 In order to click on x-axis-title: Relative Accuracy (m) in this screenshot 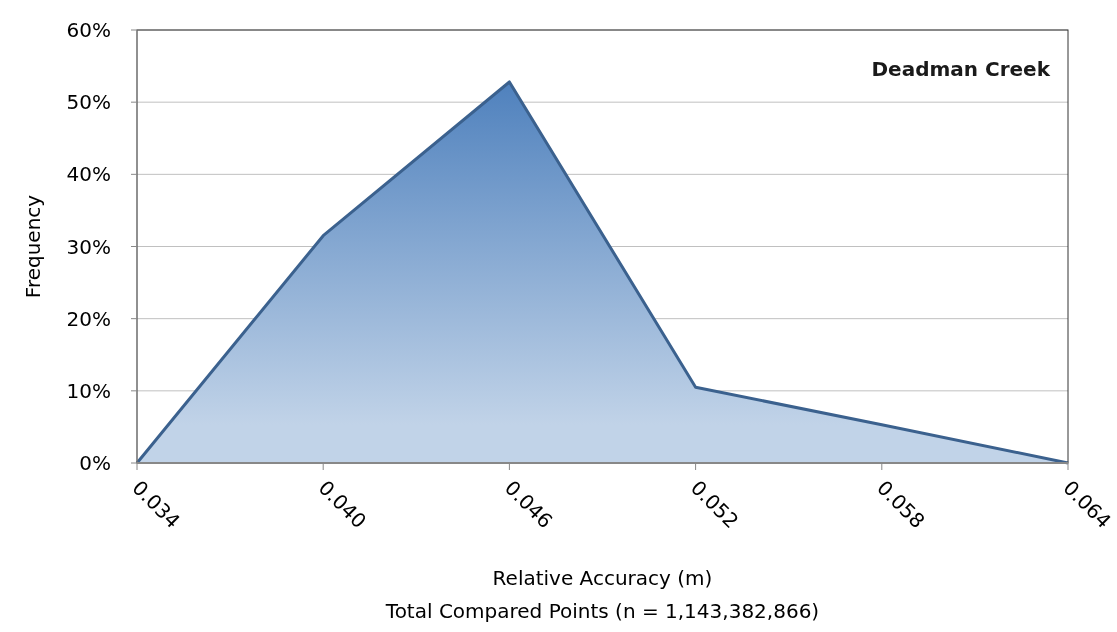, I will do `click(602, 578)`.